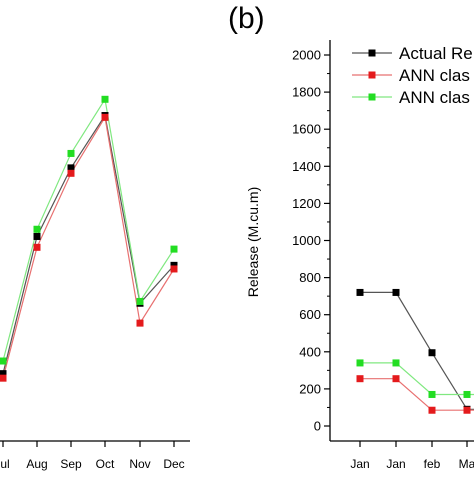 The image size is (474, 479). Describe the element at coordinates (306, 92) in the screenshot. I see `panel-b-y-tick-label-9: 1800` at that location.